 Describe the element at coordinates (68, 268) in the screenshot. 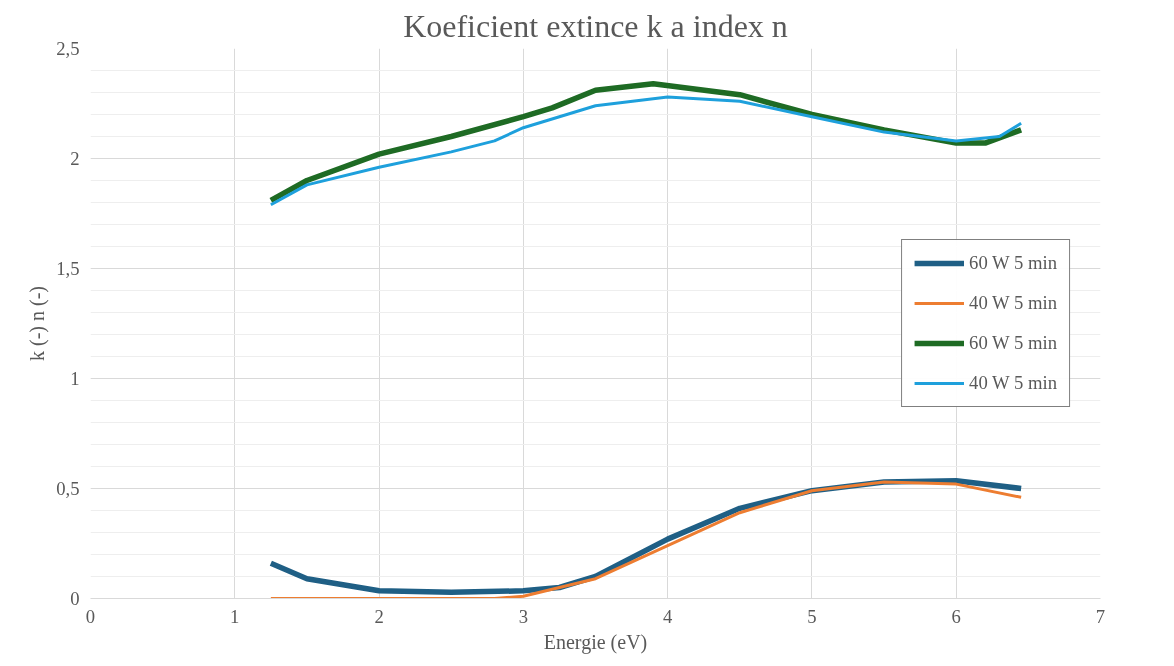

I see `y-tick-label: 1,5` at that location.